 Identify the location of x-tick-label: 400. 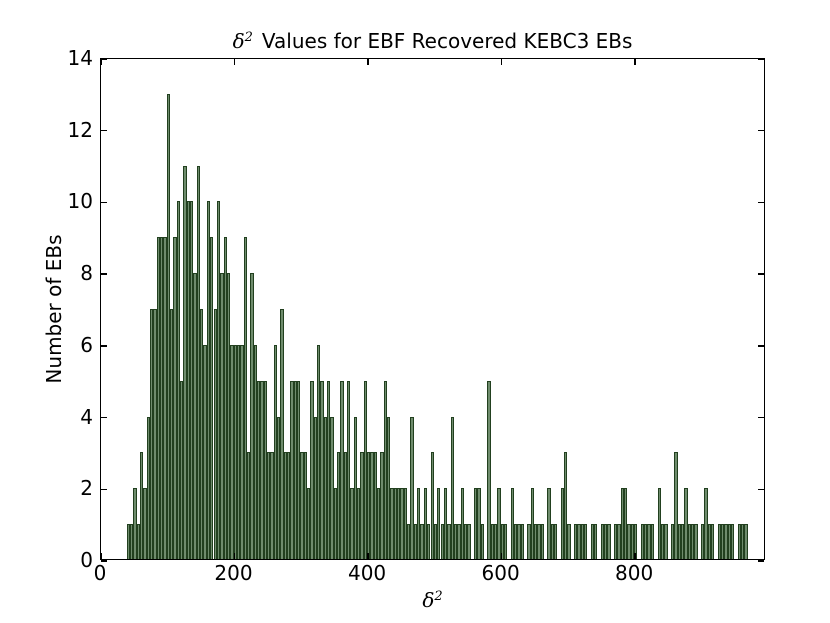
(367, 573).